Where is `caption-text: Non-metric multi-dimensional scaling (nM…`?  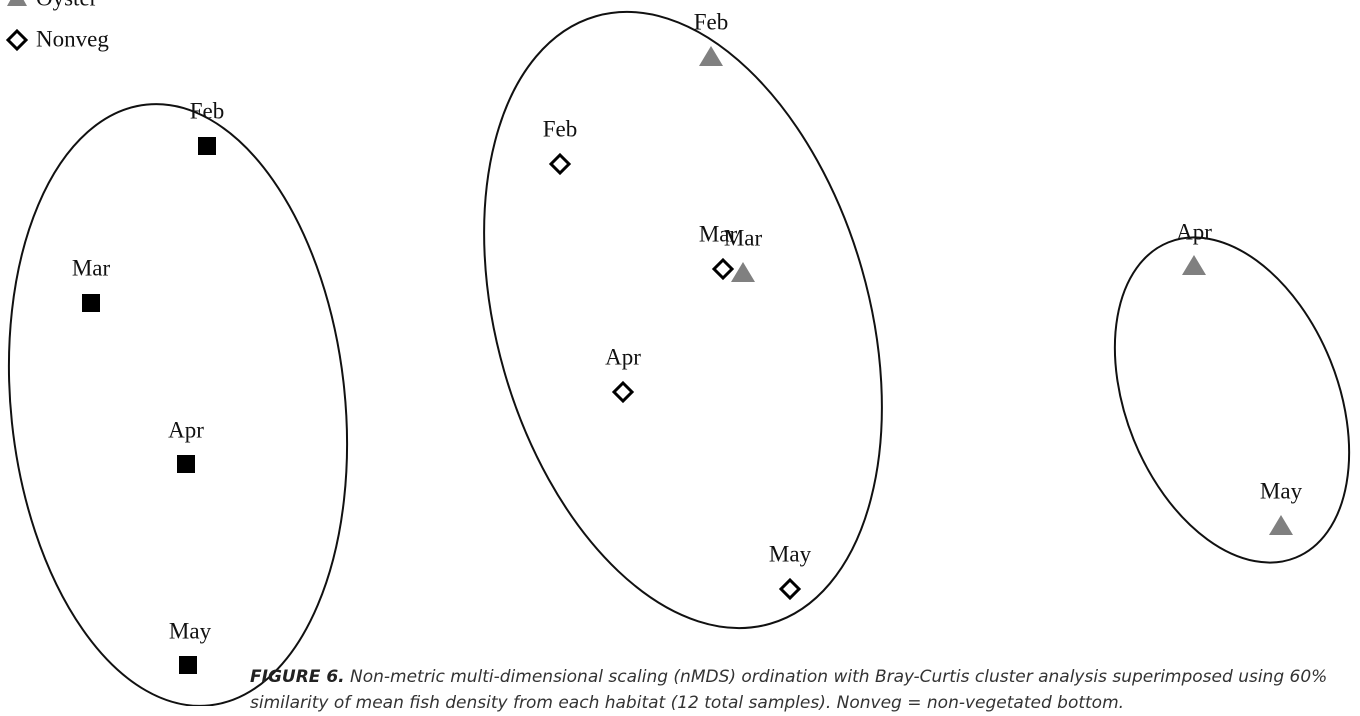
caption-text: Non-metric multi-dimensional scaling (nM… is located at coordinates (789, 690).